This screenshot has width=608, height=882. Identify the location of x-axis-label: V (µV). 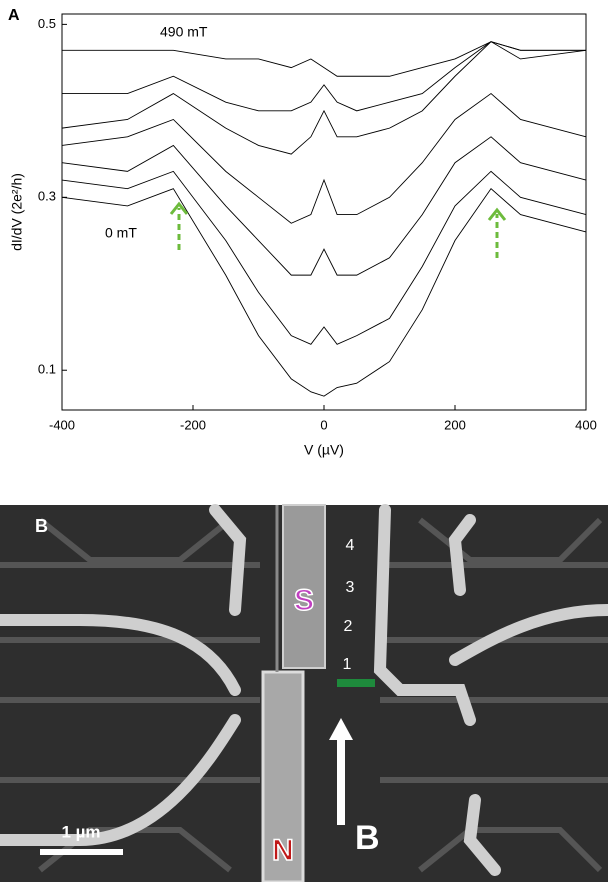
(324, 450).